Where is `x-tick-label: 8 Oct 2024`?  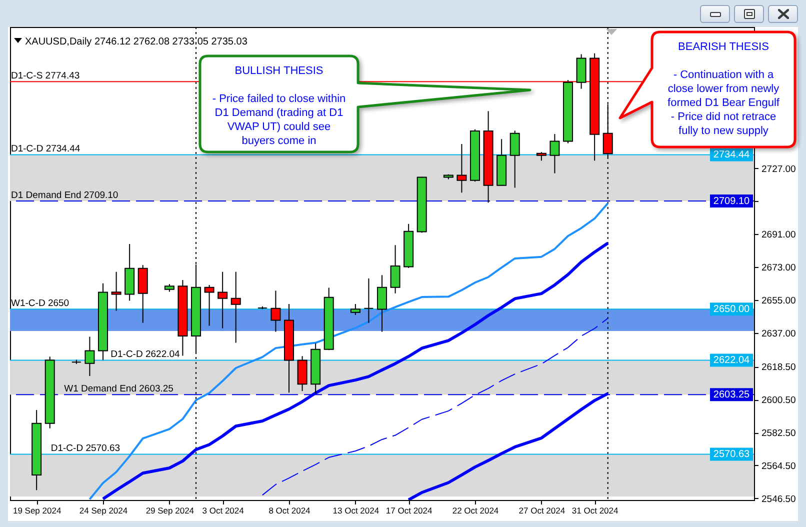
x-tick-label: 8 Oct 2024 is located at coordinates (289, 511).